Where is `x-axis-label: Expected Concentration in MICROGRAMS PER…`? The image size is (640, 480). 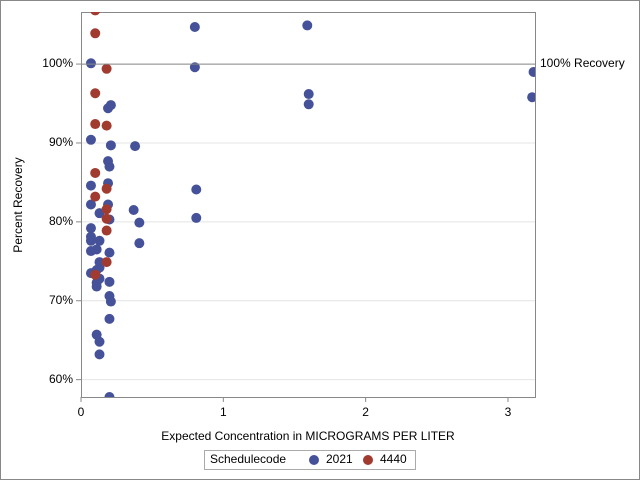 x-axis-label: Expected Concentration in MICROGRAMS PER… is located at coordinates (308, 436).